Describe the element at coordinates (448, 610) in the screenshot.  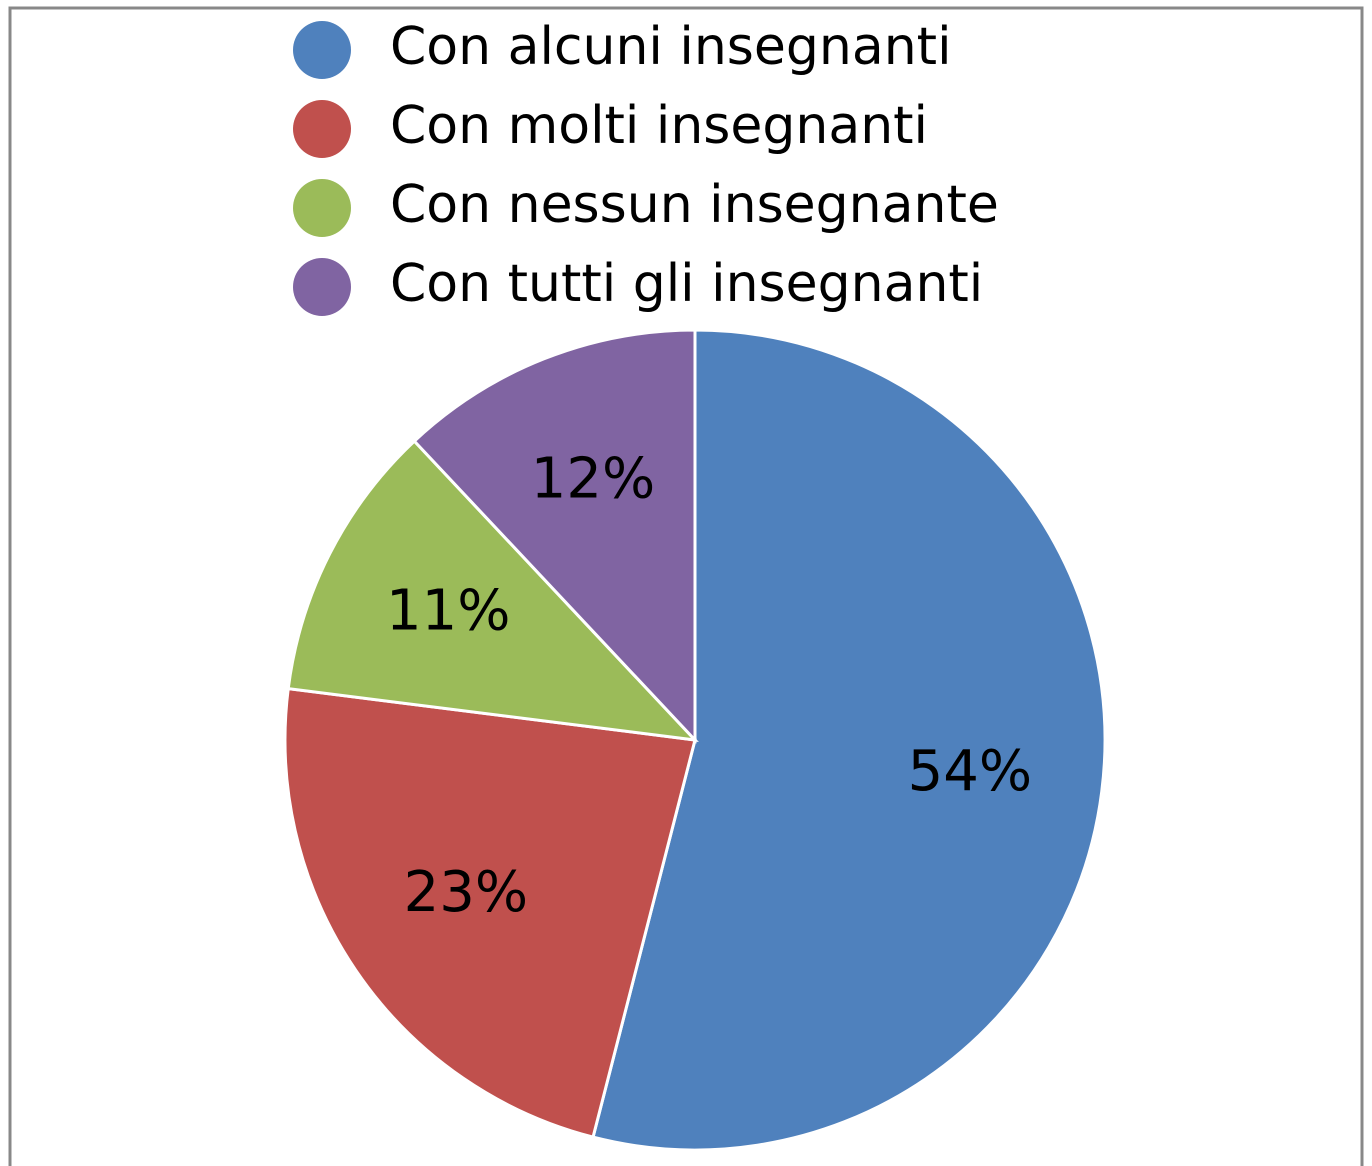
I see `data-label: 11%` at that location.